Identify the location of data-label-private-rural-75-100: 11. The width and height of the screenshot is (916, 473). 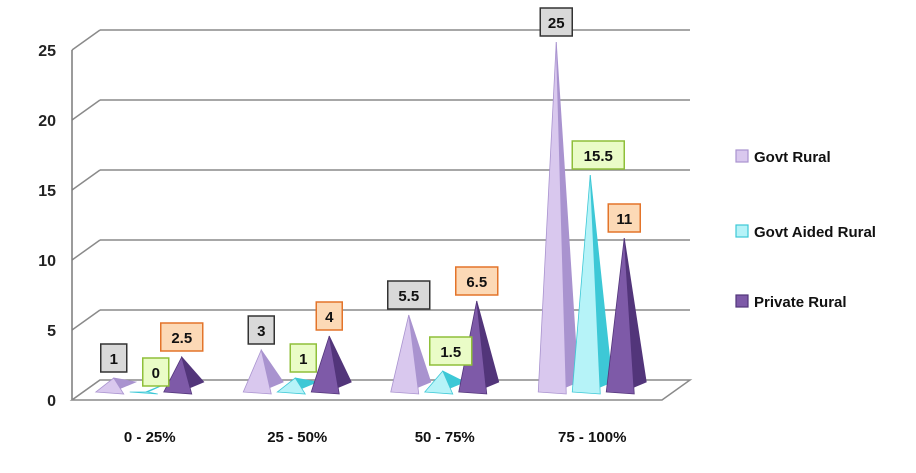
(624, 218).